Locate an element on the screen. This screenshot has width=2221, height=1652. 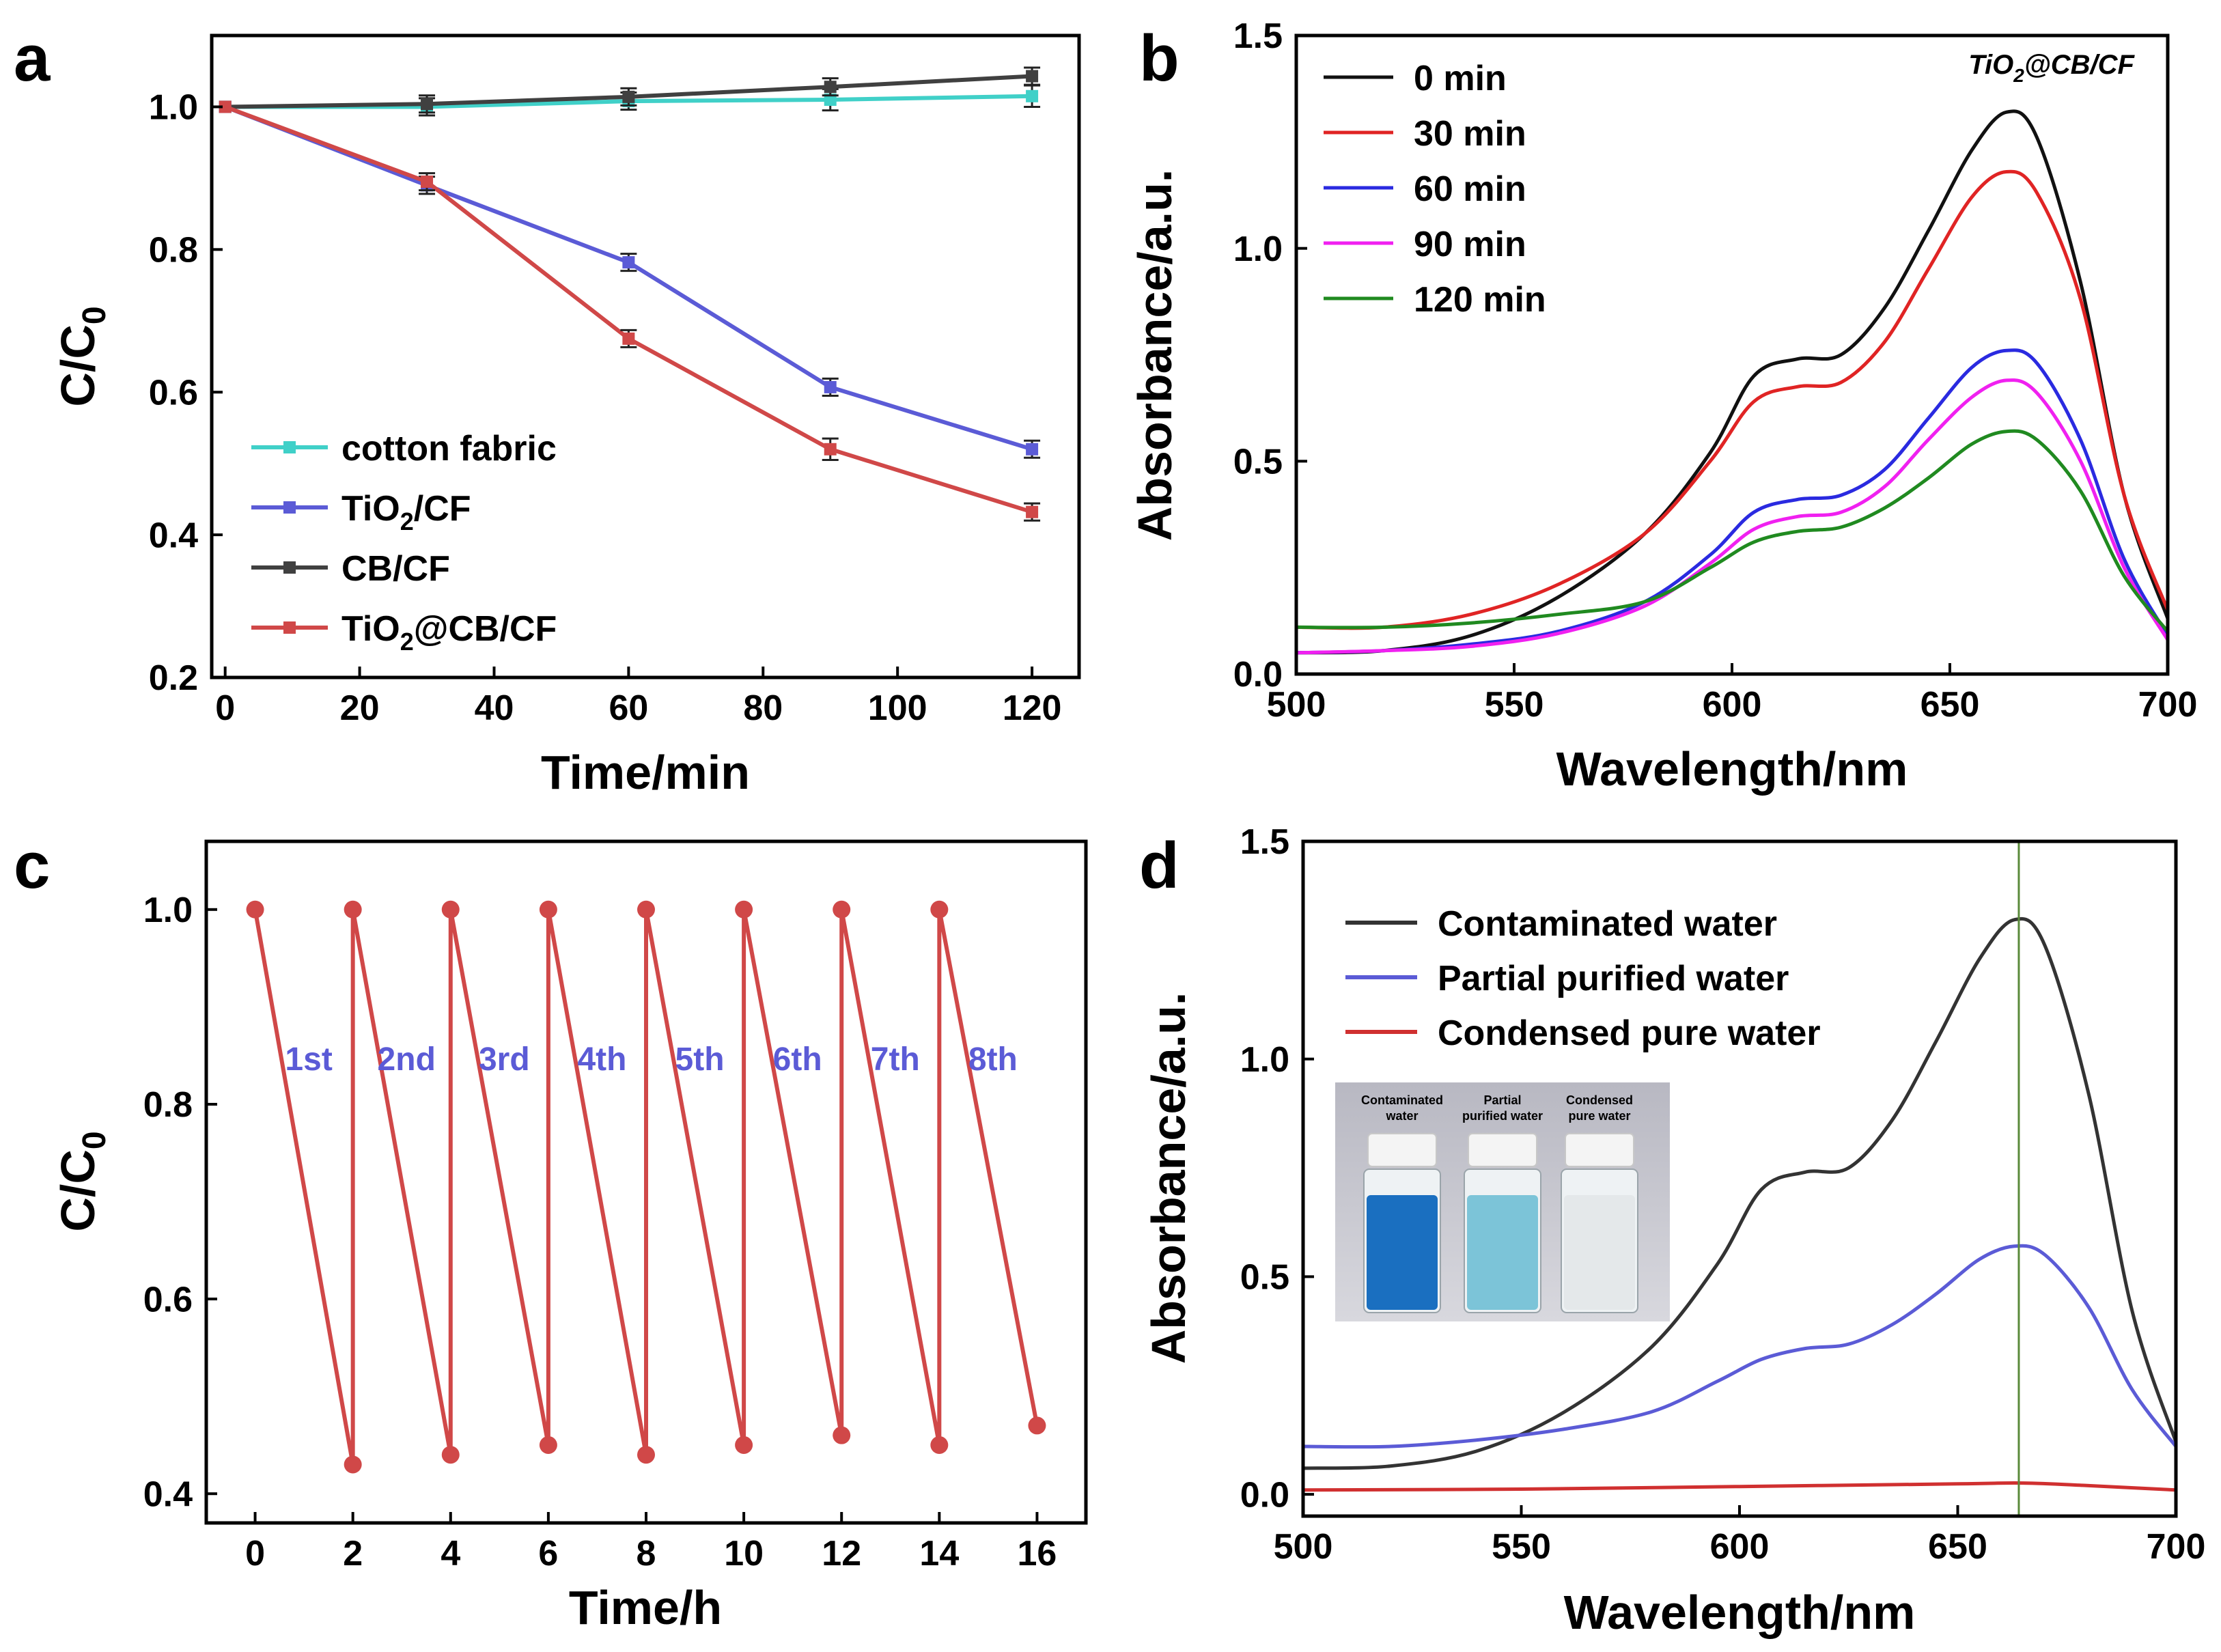
panel-label-b: b is located at coordinates (1159, 58).